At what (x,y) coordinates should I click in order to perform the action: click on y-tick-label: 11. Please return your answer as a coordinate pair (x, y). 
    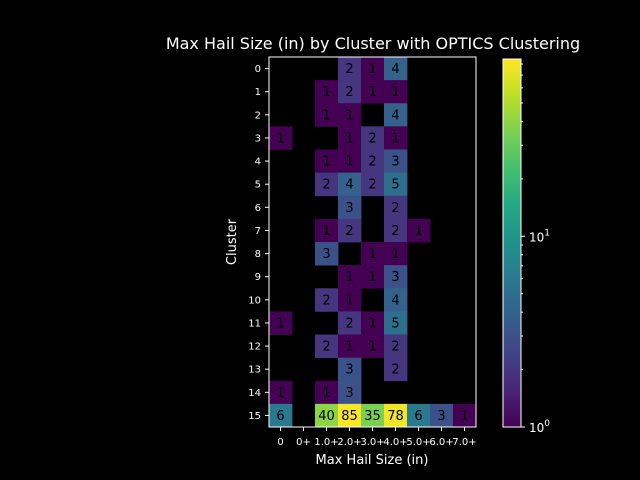
    Looking at the image, I should click on (254, 323).